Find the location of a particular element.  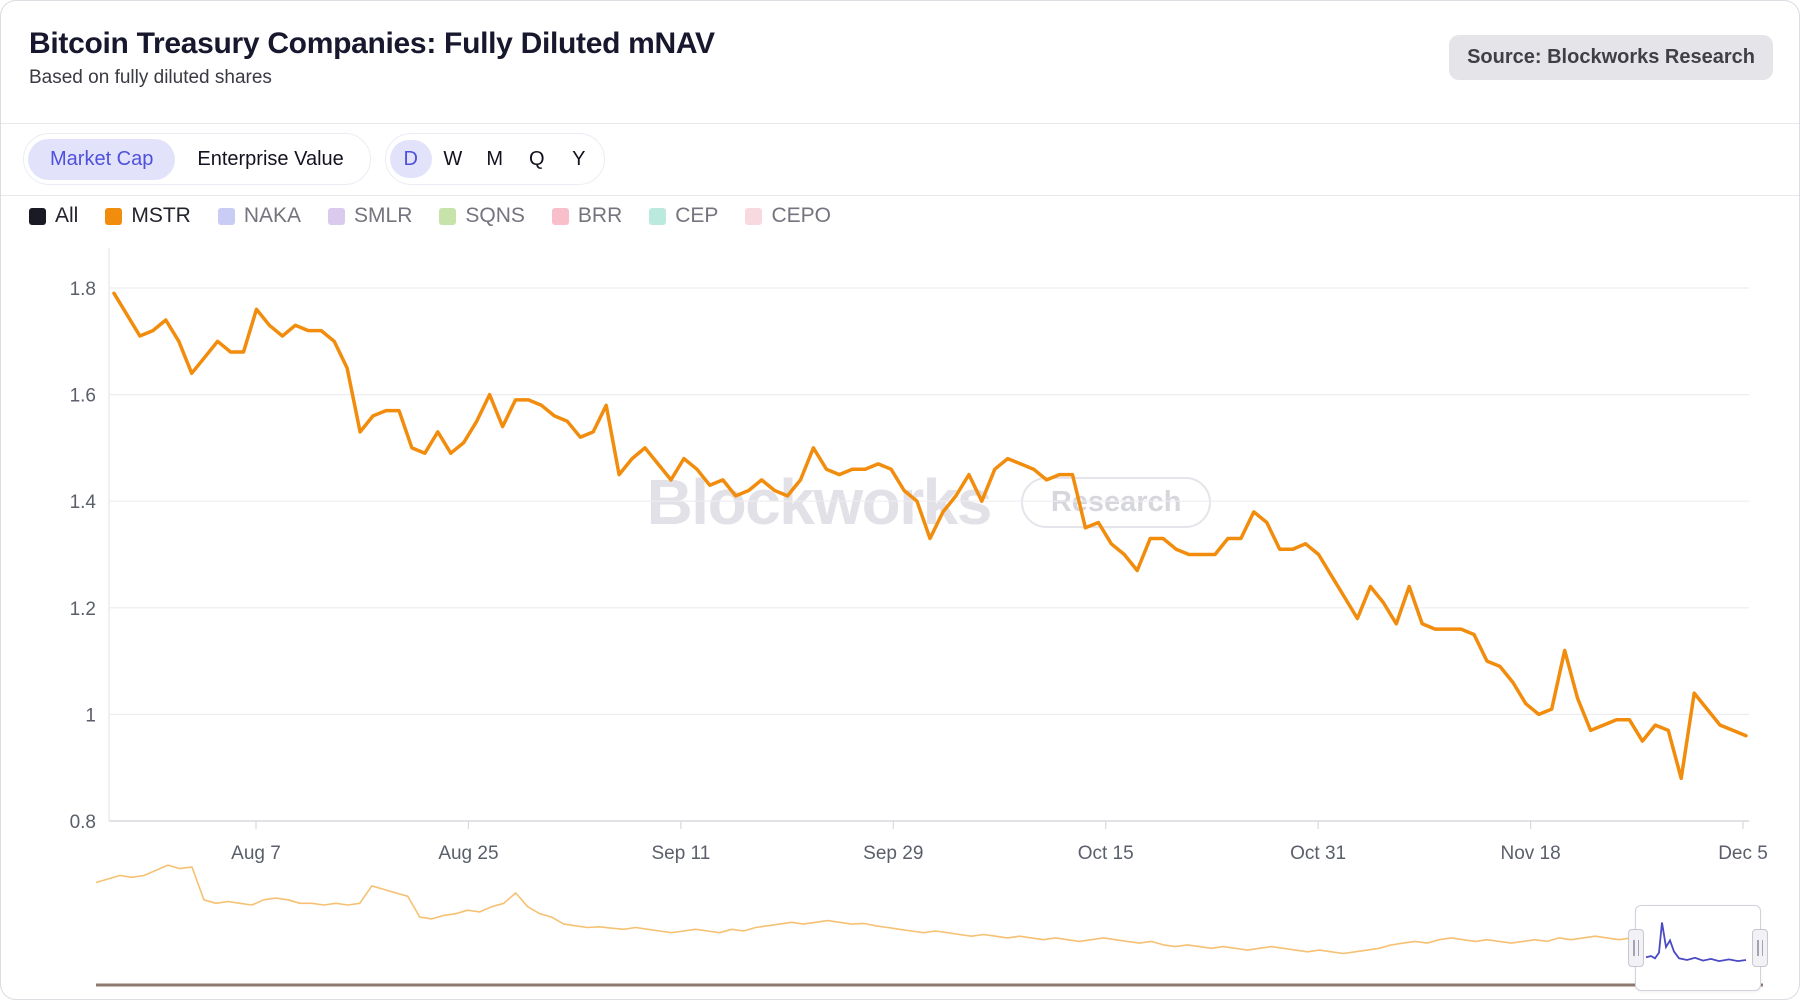

legend-item-sqns: SQNS is located at coordinates (482, 216).